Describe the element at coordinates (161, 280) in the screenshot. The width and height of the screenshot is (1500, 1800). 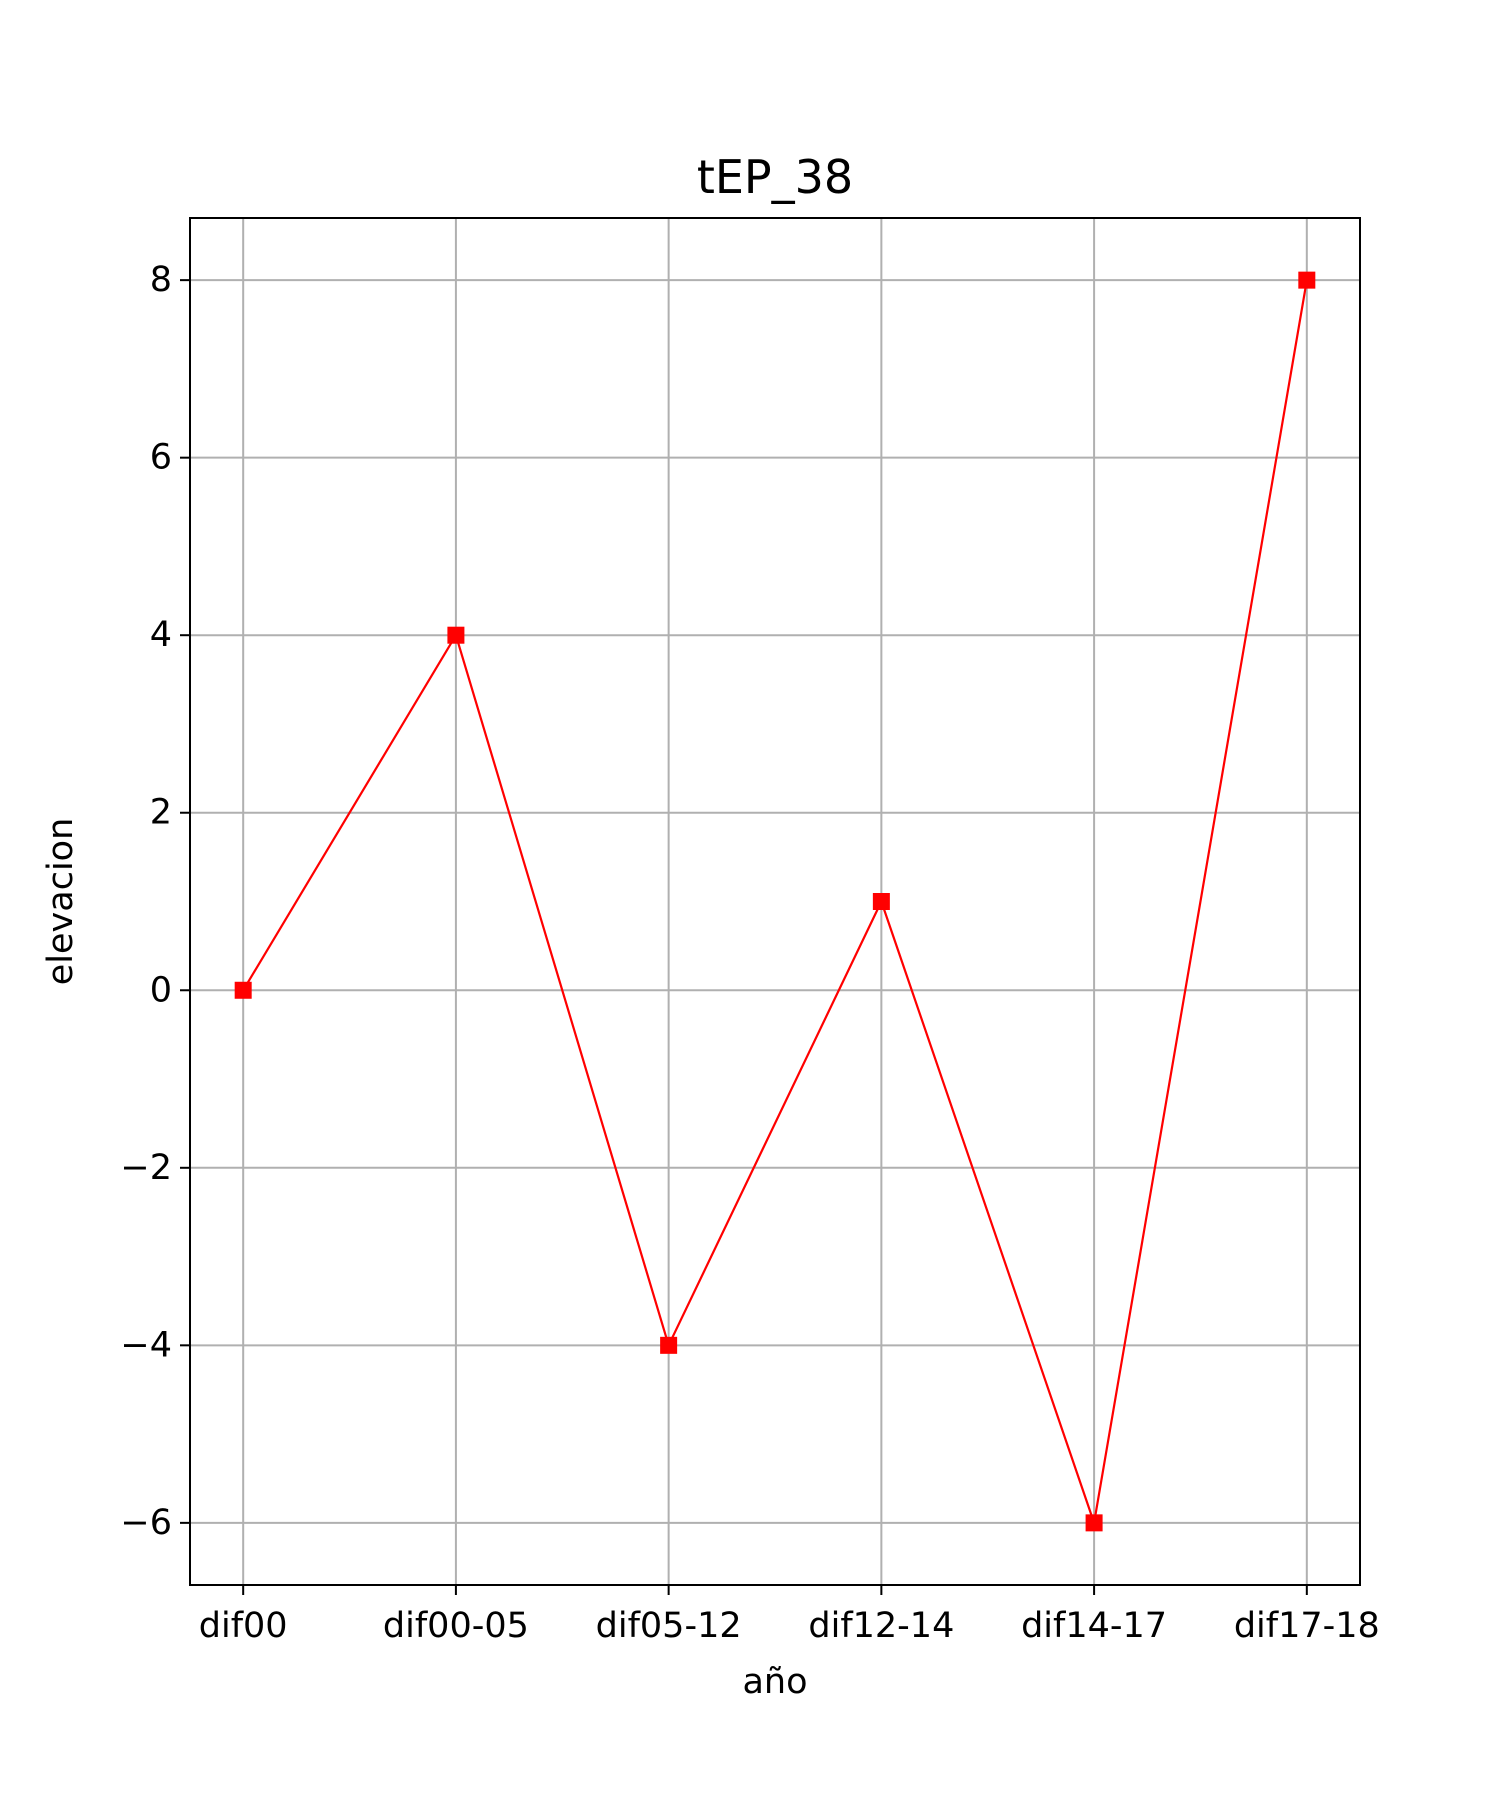
I see `y-tick-label: 8` at that location.